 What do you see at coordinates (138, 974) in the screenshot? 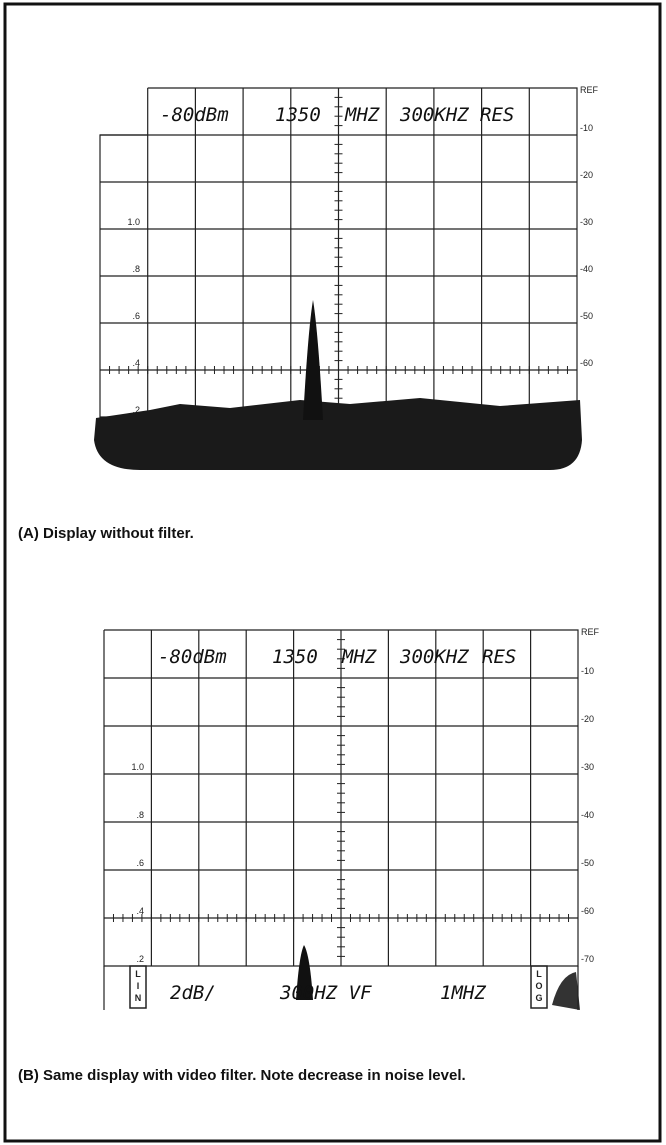
I see `mode-left: L` at bounding box center [138, 974].